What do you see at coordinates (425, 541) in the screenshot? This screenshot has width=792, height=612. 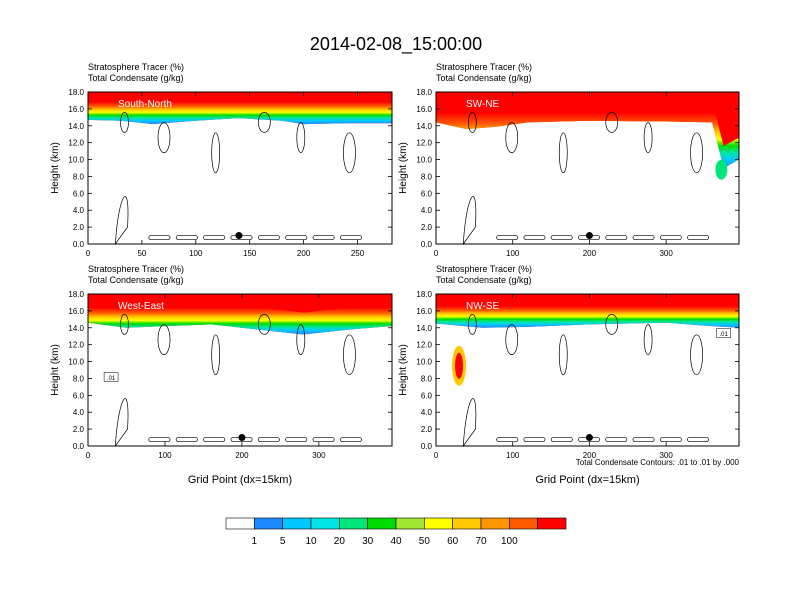 I see `colorbar-label: 50` at bounding box center [425, 541].